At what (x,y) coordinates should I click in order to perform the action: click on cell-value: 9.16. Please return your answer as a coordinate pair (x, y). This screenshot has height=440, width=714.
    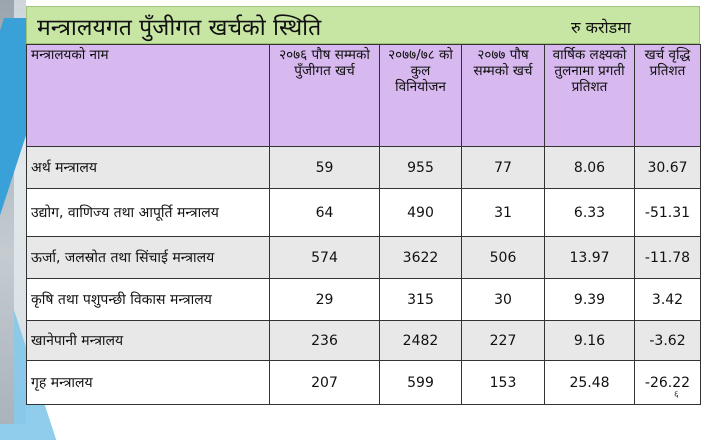
    Looking at the image, I should click on (589, 340).